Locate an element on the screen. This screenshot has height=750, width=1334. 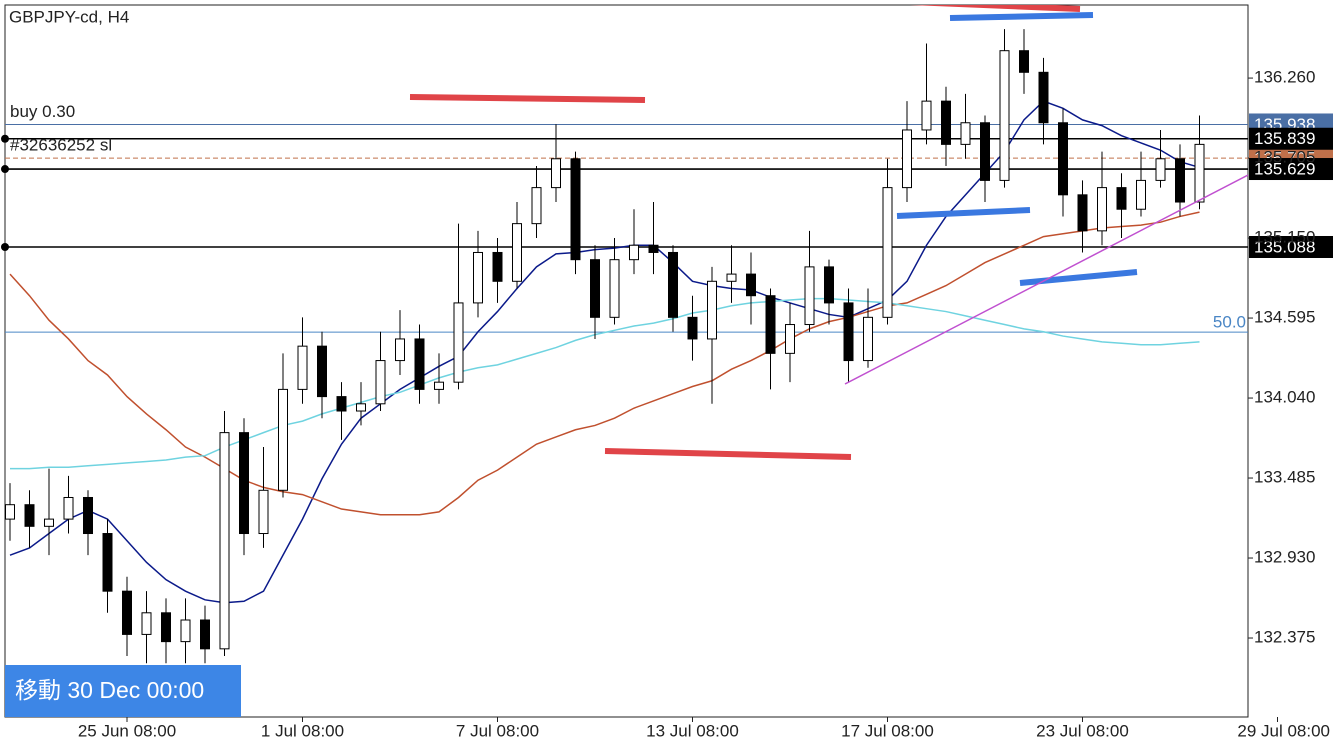
y-tick-label: 134.040 is located at coordinates (1284, 397).